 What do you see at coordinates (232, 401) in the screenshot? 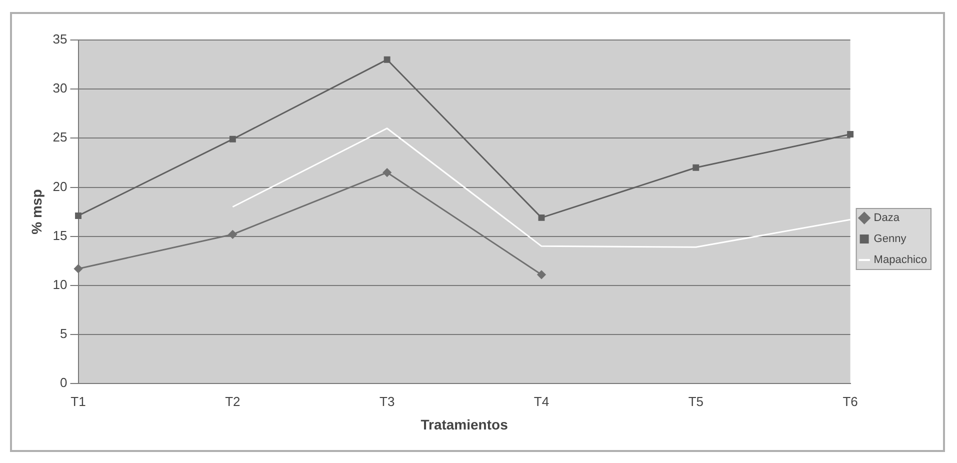
I see `x-tick-label: T2` at bounding box center [232, 401].